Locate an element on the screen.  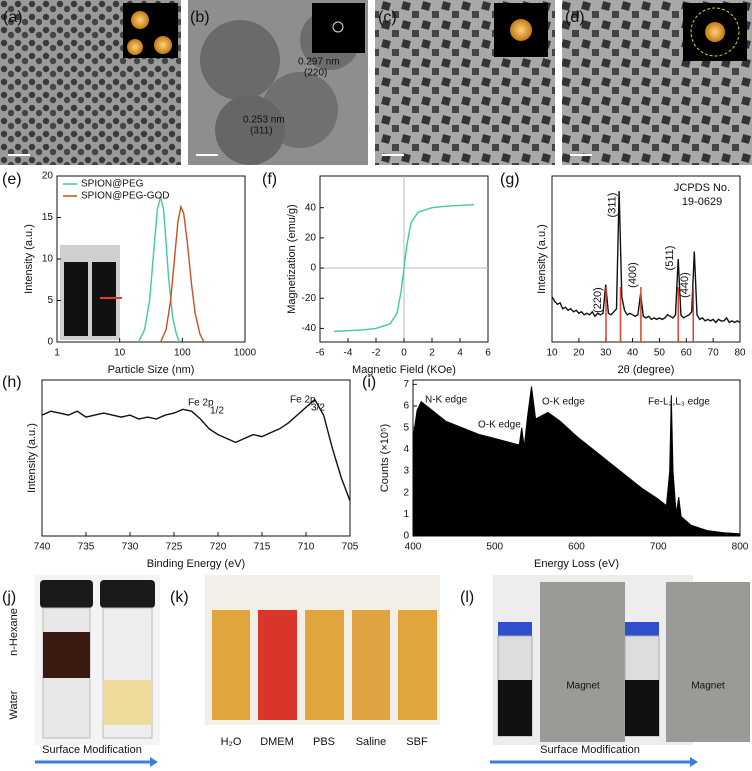
annotation: 3/2 is located at coordinates (318, 408).